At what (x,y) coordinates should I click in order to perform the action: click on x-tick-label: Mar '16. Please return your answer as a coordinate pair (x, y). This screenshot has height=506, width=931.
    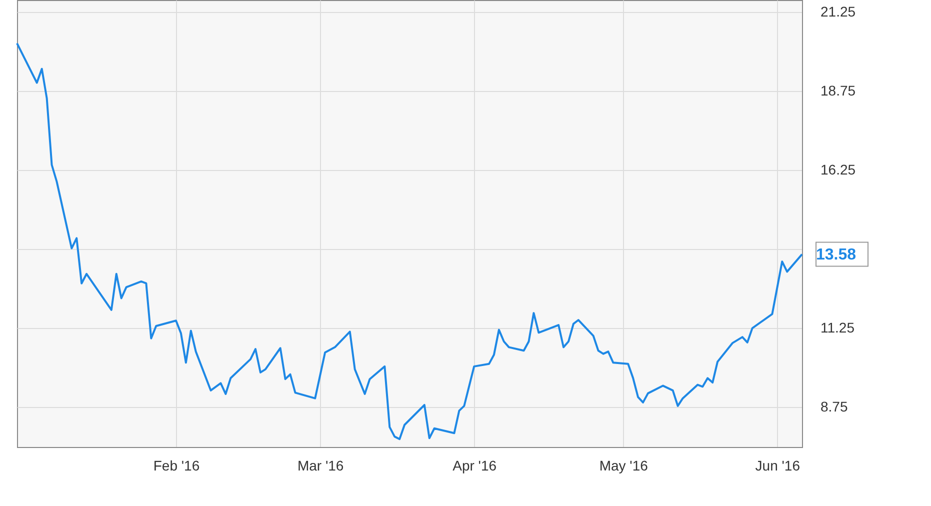
    Looking at the image, I should click on (320, 466).